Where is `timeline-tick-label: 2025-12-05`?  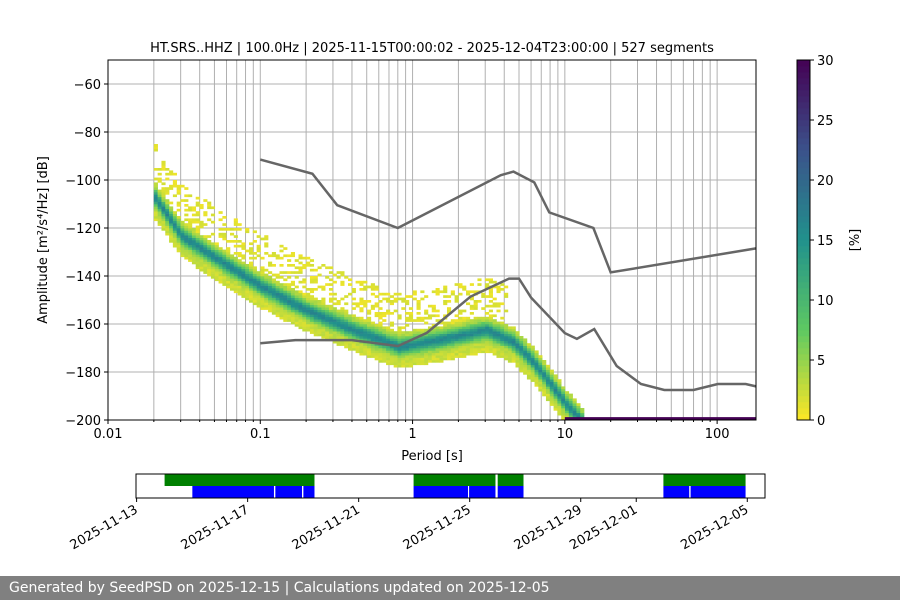 timeline-tick-label: 2025-12-05 is located at coordinates (714, 527).